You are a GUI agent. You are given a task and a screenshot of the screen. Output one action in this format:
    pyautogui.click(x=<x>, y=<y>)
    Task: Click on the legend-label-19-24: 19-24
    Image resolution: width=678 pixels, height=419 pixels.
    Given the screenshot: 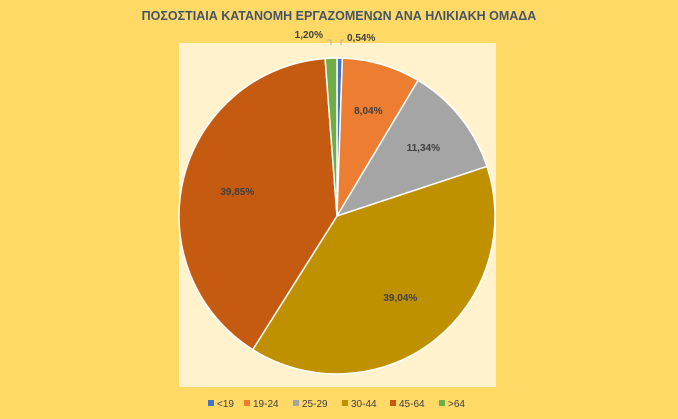 What is the action you would take?
    pyautogui.click(x=266, y=404)
    